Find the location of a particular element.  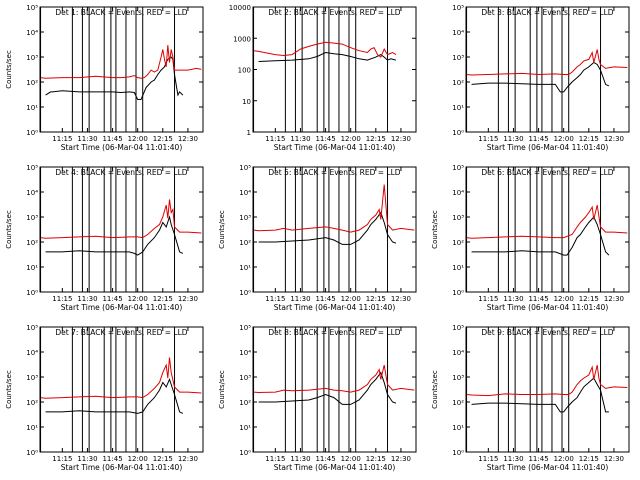

panel-title: Det 7: BLACK = Events, RED = LLD is located at coordinates (121, 332).